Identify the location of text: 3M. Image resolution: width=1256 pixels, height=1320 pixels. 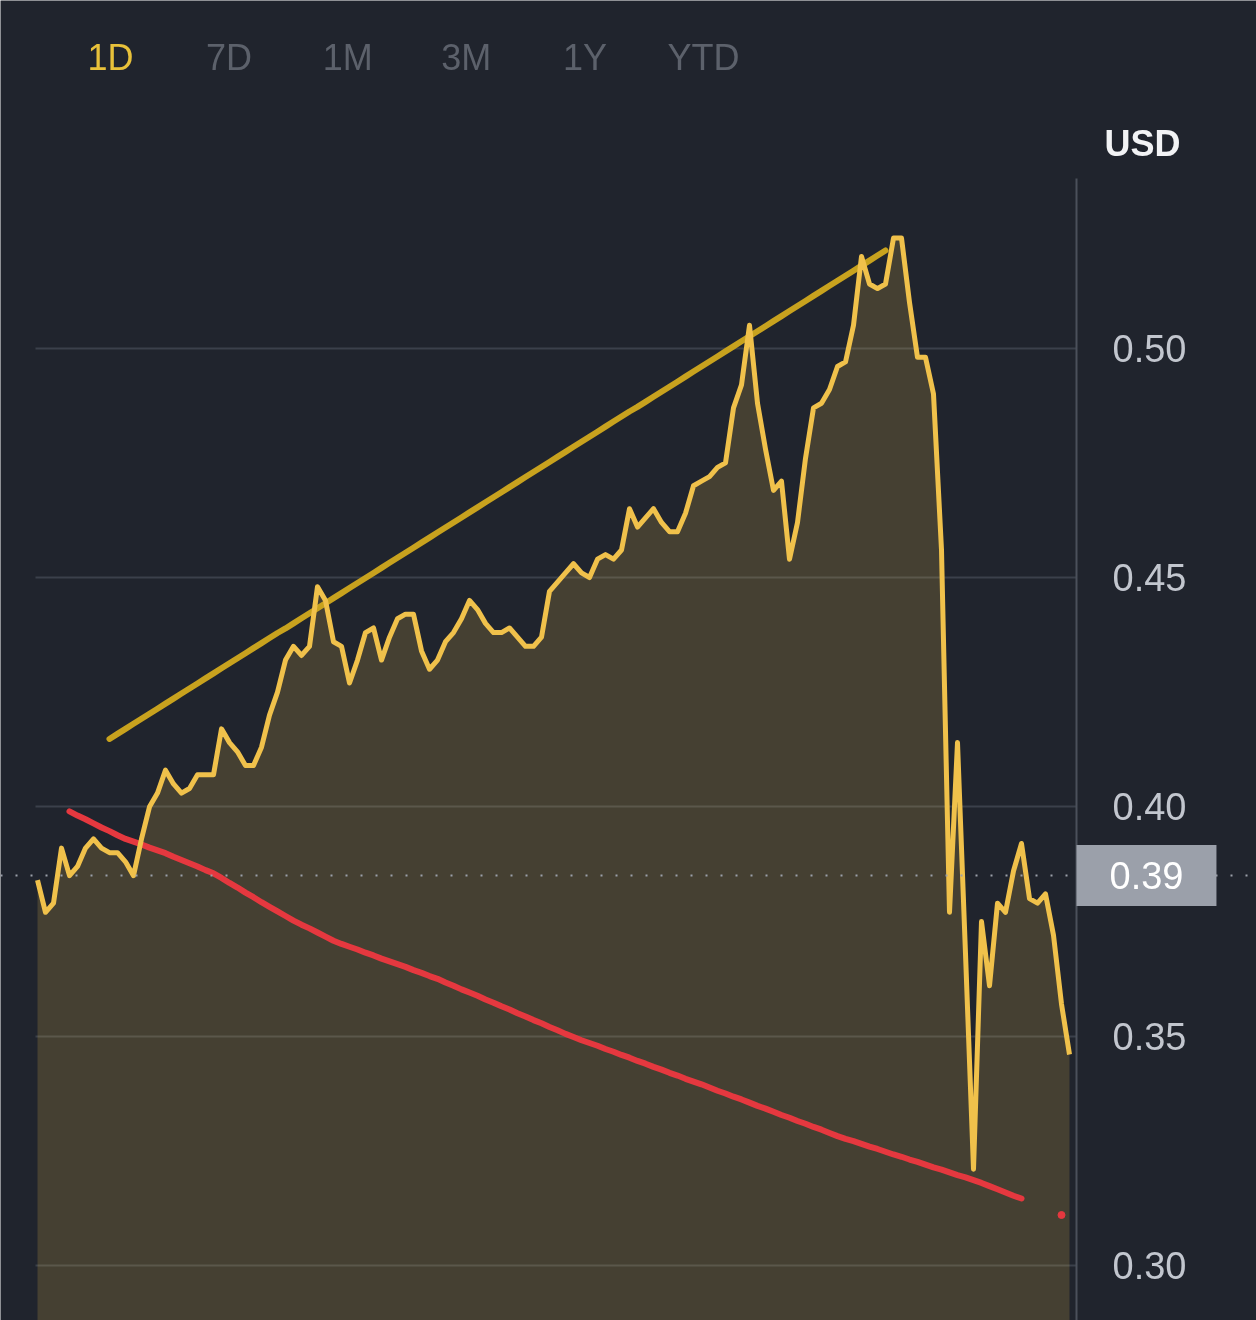
(466, 57).